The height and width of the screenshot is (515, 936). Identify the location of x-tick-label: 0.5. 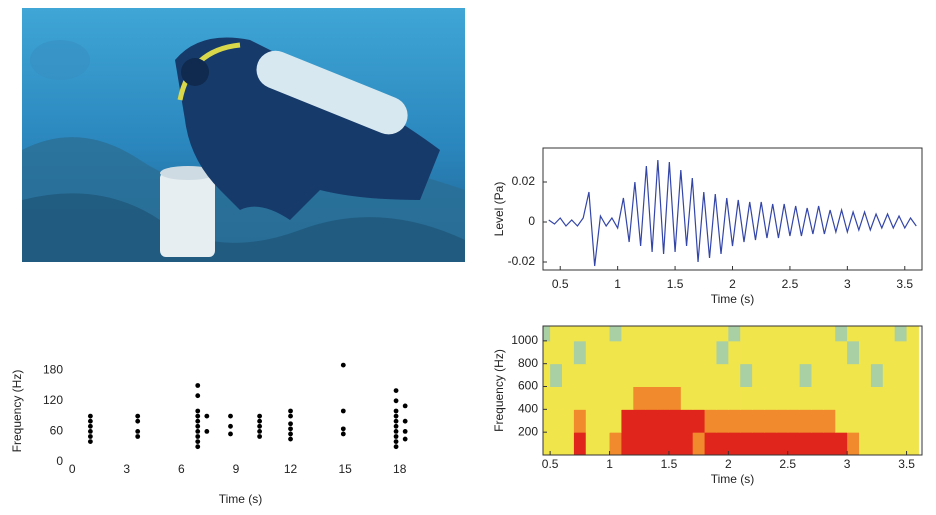
(550, 464).